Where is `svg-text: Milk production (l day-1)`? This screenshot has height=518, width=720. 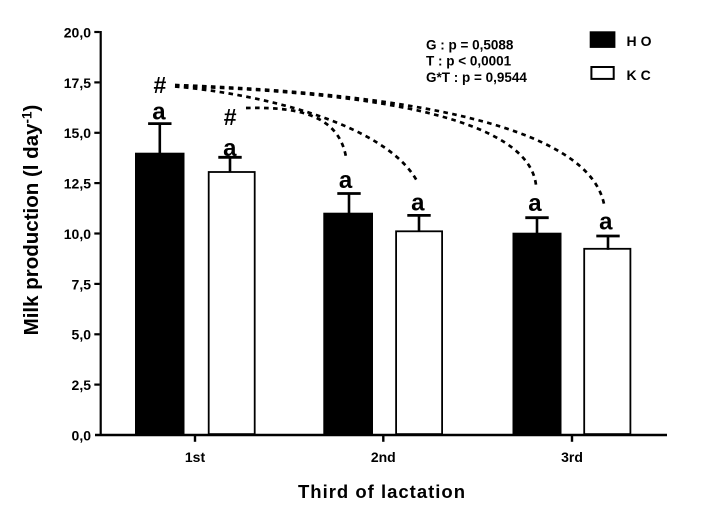 svg-text: Milk production (l day-1) is located at coordinates (32, 220).